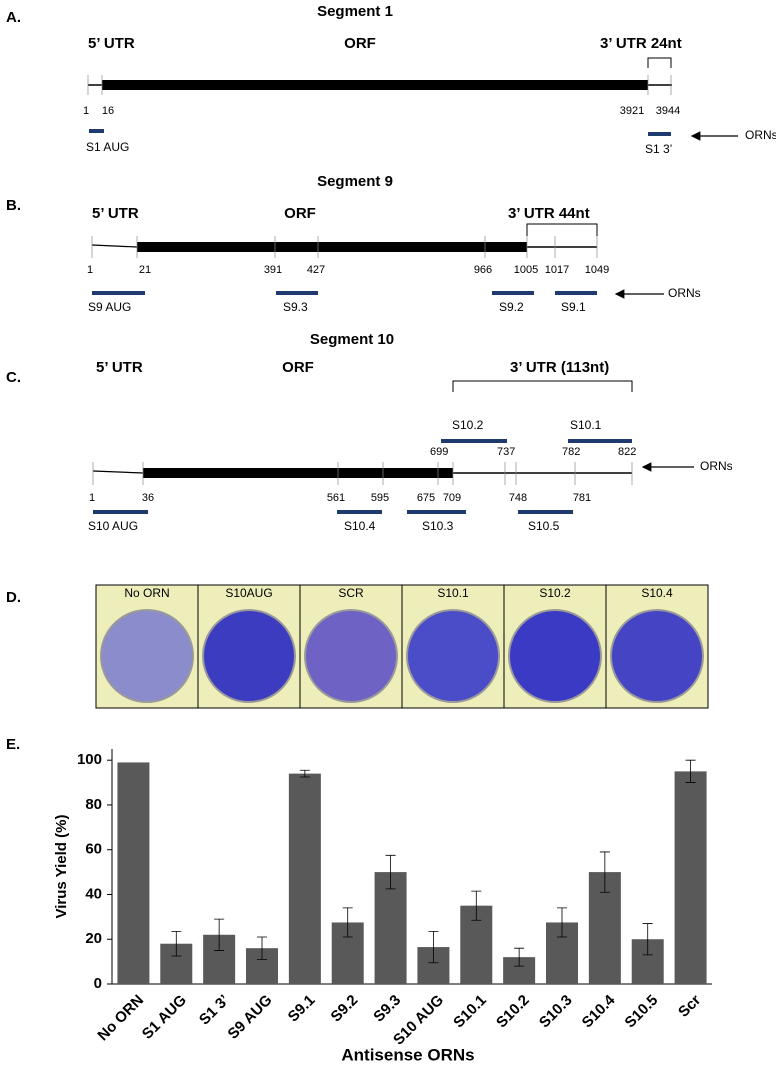 This screenshot has height=1066, width=776. What do you see at coordinates (557, 270) in the screenshot?
I see `position-label: 1017` at bounding box center [557, 270].